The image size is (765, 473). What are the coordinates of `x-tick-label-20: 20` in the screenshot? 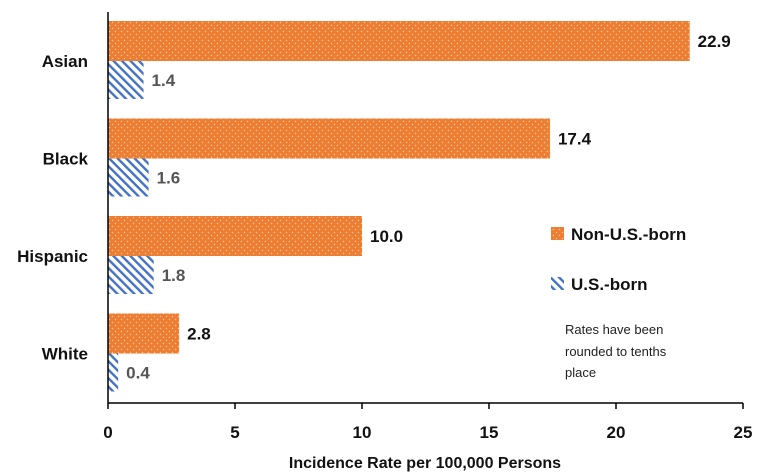 It's located at (616, 432).